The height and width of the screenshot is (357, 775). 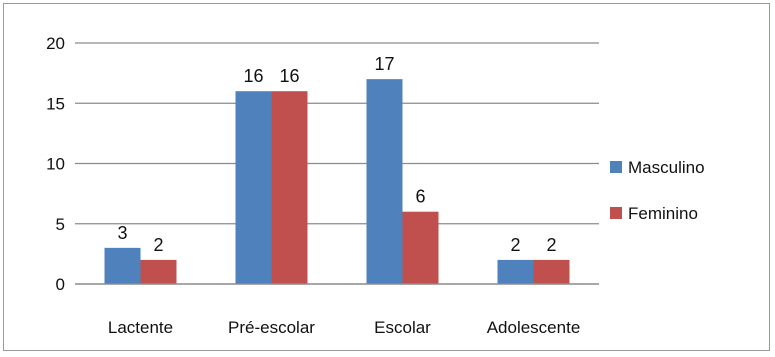 What do you see at coordinates (616, 167) in the screenshot?
I see `legend-swatch-masculino` at bounding box center [616, 167].